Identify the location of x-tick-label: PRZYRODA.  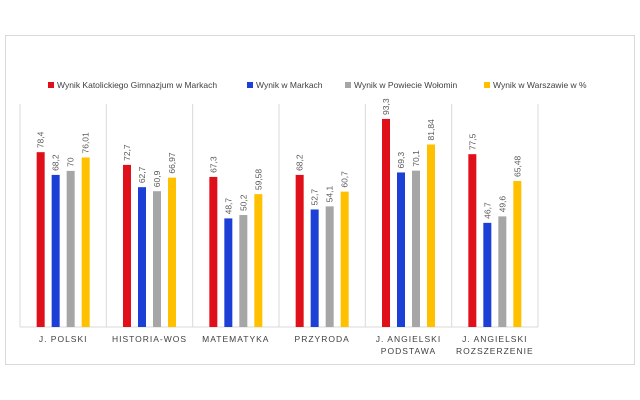
(322, 339).